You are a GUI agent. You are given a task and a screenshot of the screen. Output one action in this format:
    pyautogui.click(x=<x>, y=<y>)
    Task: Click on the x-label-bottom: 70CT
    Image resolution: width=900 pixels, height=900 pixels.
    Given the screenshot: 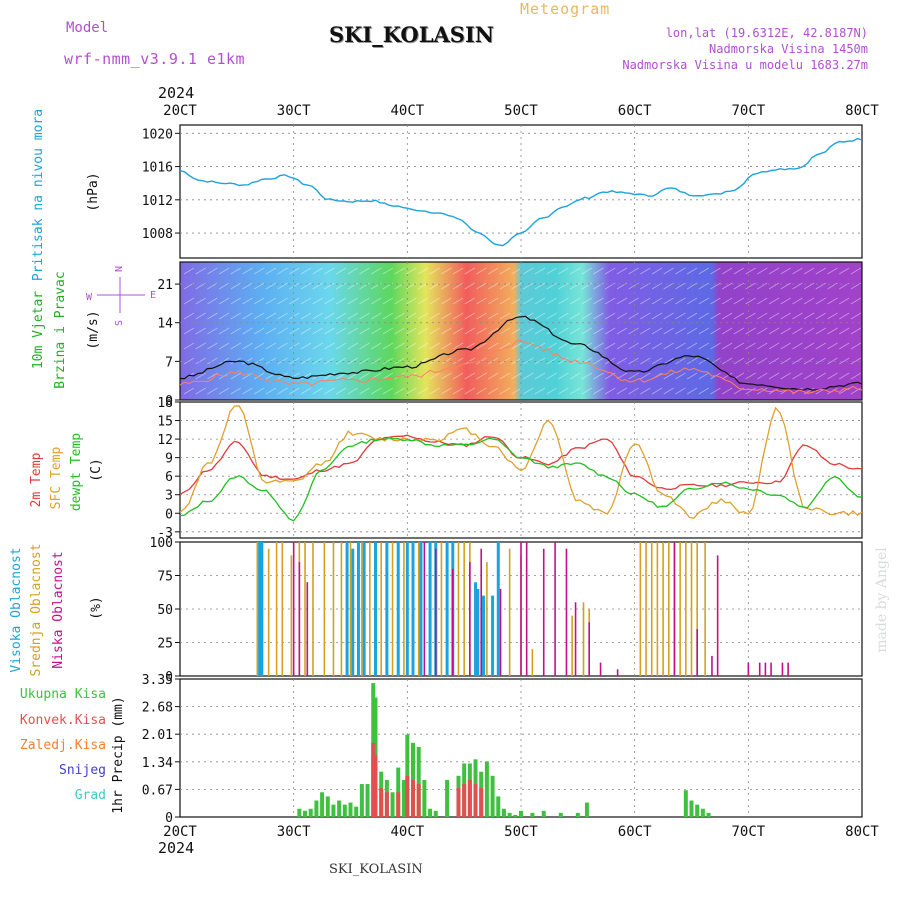 What is the action you would take?
    pyautogui.click(x=748, y=832)
    